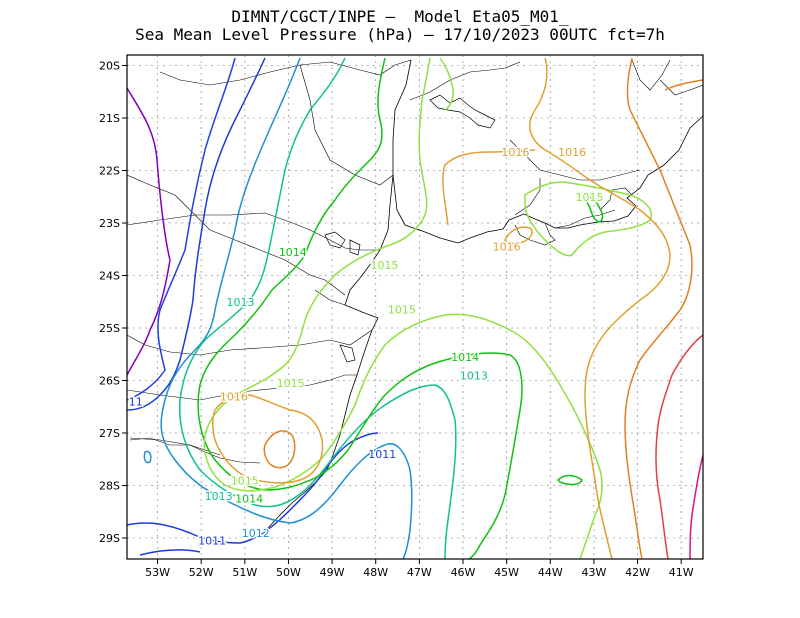 The height and width of the screenshot is (618, 800). Describe the element at coordinates (419, 572) in the screenshot. I see `lon-tick-label: 47W` at that location.